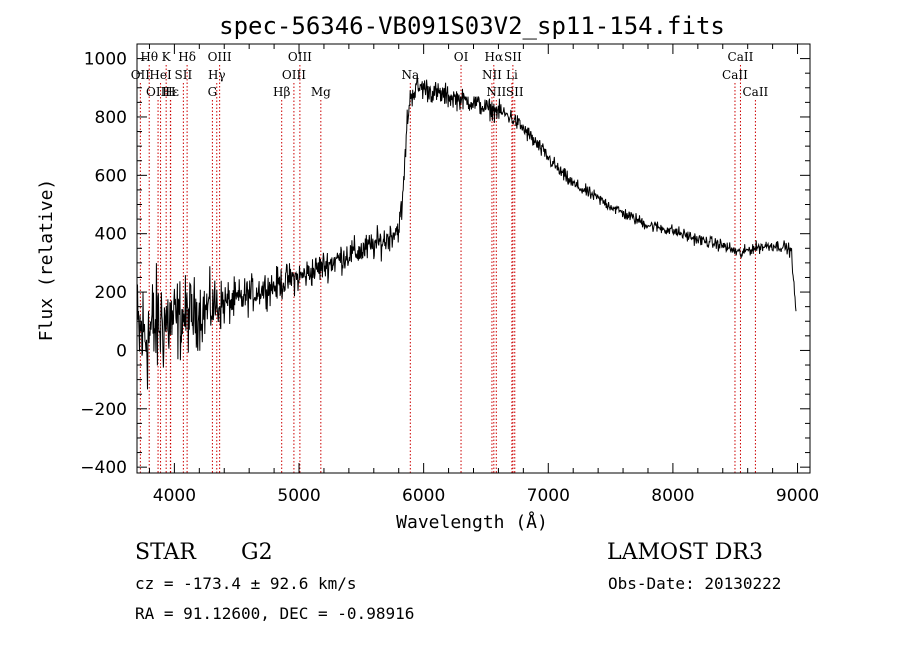  What do you see at coordinates (321, 92) in the screenshot?
I see `line-label: Mg` at bounding box center [321, 92].